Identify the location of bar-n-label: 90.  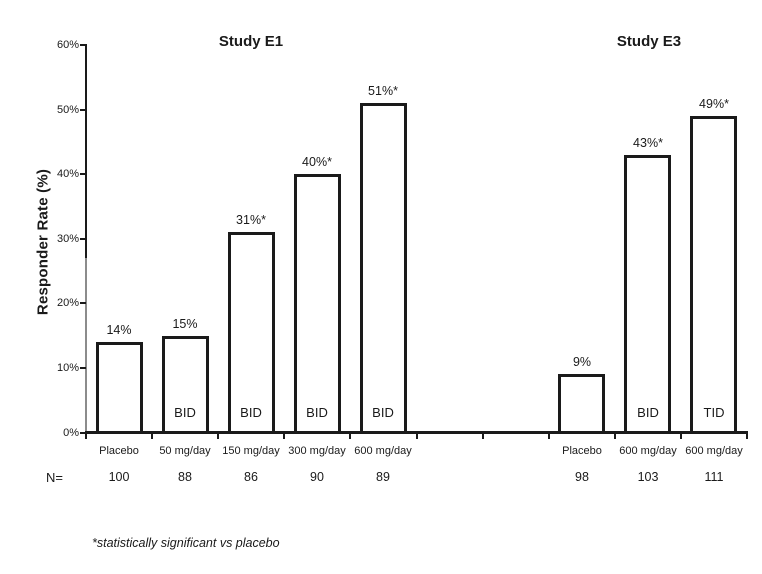
(317, 477).